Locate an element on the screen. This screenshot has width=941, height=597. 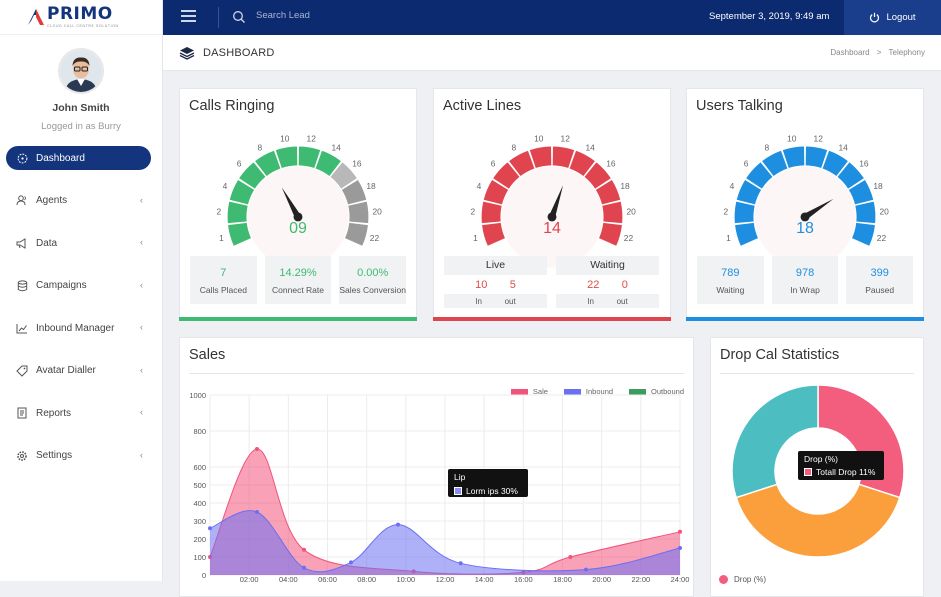
stat-label: Calls Placed is located at coordinates (223, 290).